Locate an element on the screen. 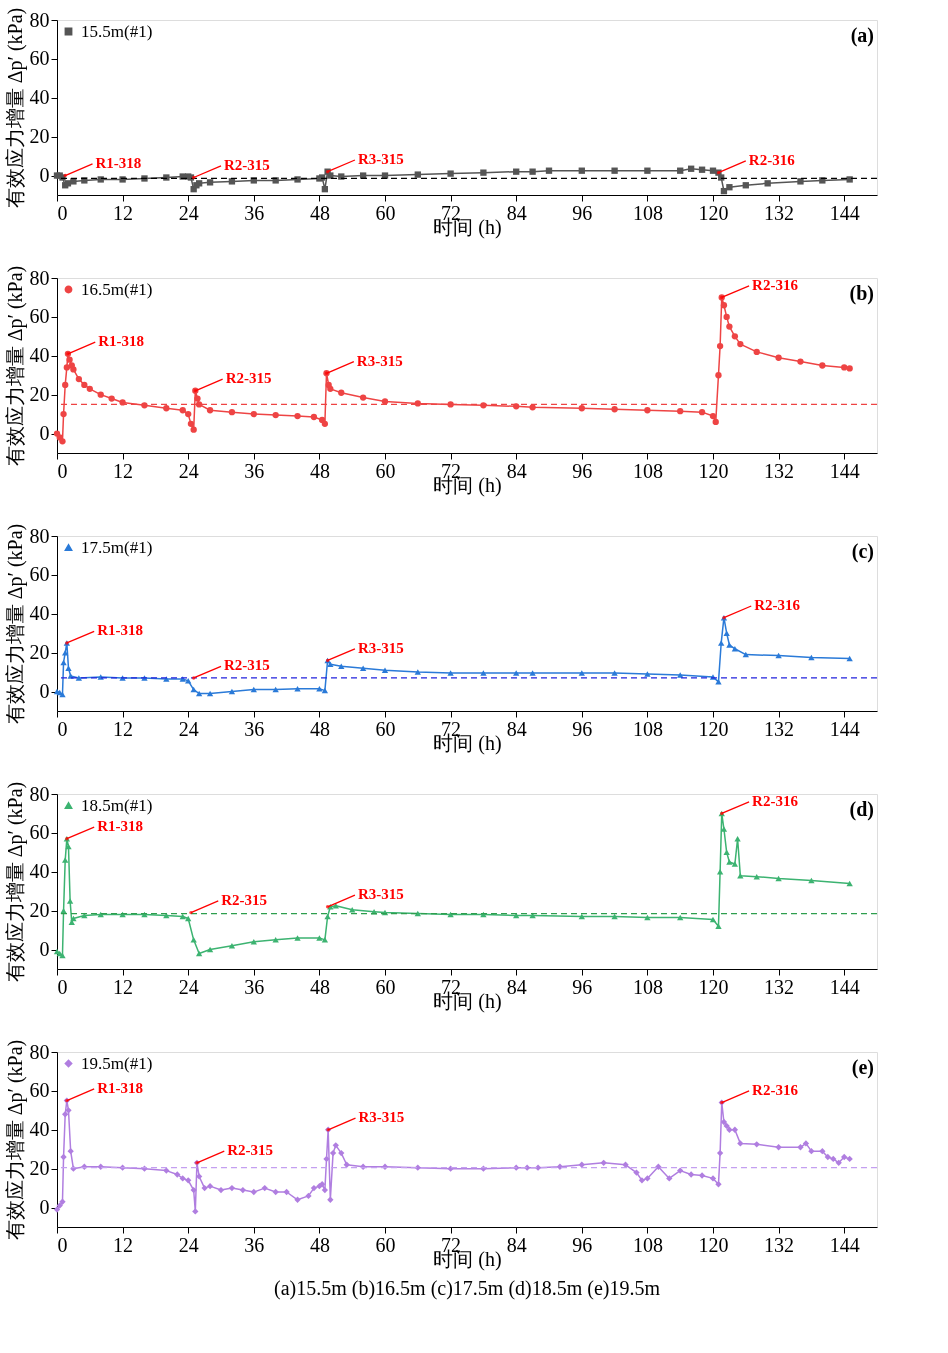 This screenshot has width=948, height=1353. annotation: (d) is located at coordinates (861, 809).